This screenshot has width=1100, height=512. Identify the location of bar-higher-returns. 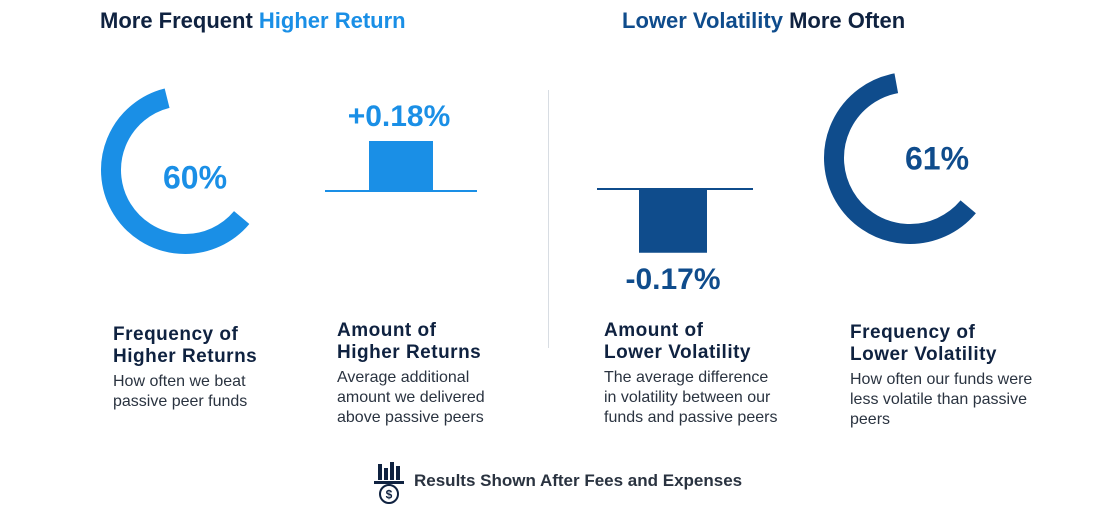
(401, 166).